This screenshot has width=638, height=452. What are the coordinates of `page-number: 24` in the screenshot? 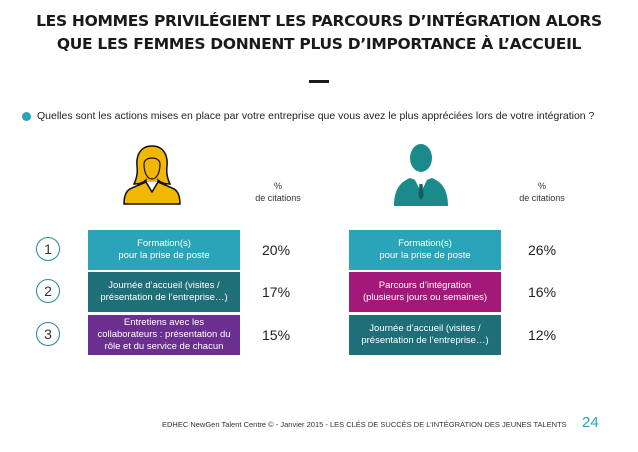 It's located at (590, 422).